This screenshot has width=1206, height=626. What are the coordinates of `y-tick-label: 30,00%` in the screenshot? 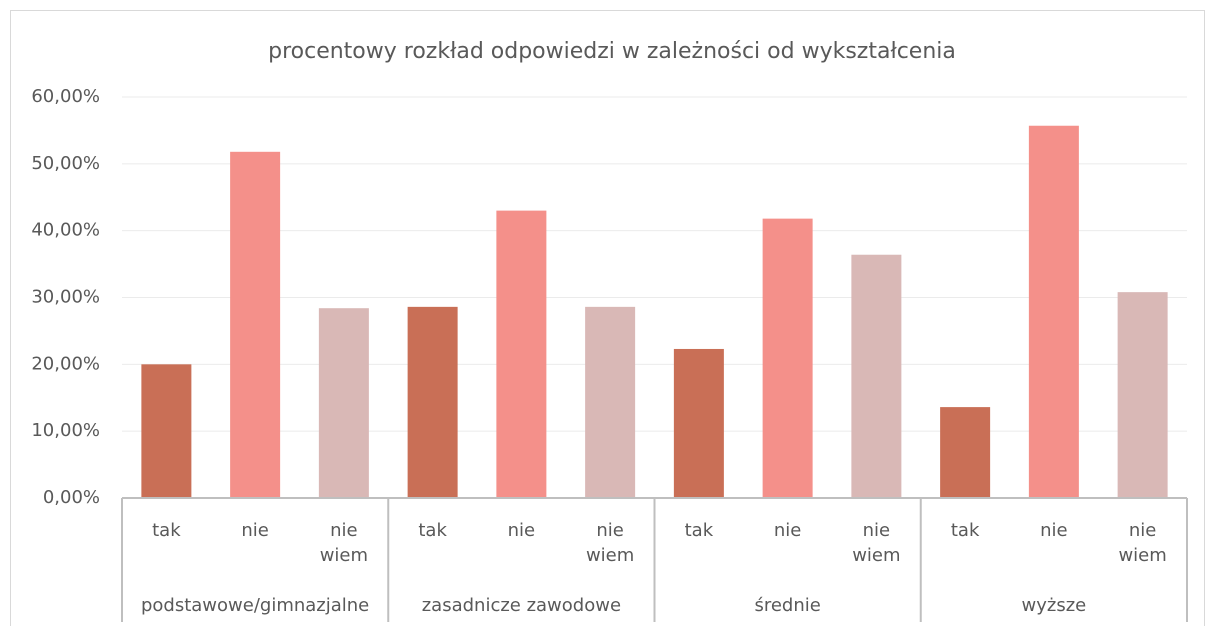 It's located at (65, 297).